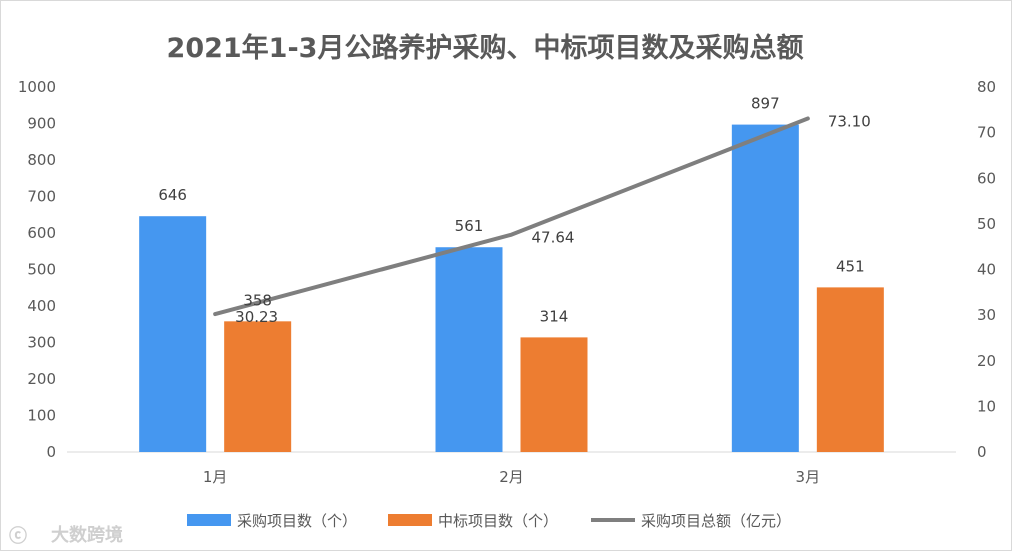 The height and width of the screenshot is (554, 1012). Describe the element at coordinates (51, 452) in the screenshot. I see `y-left-tick-label: 0` at that location.